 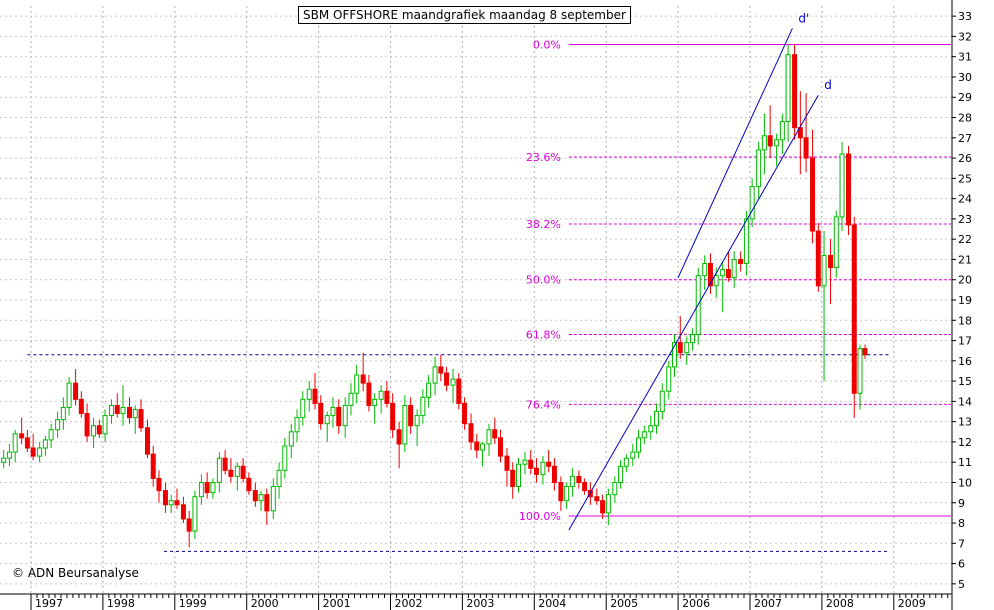 I want to click on fib-level-label: 23.6%, so click(x=543, y=157).